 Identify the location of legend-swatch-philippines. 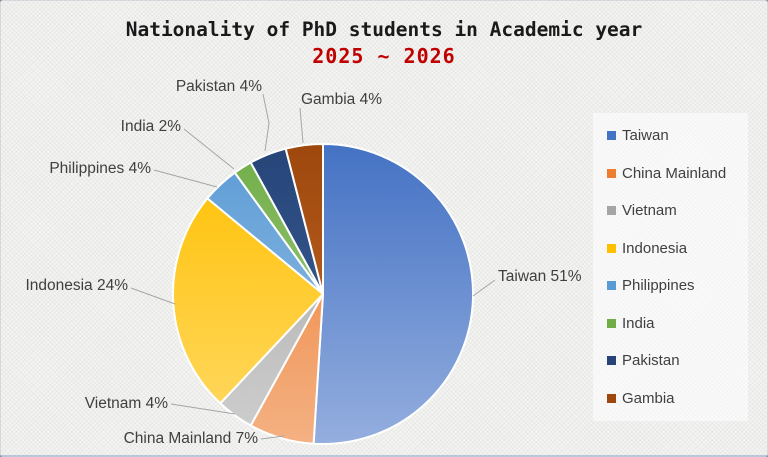
(611, 286).